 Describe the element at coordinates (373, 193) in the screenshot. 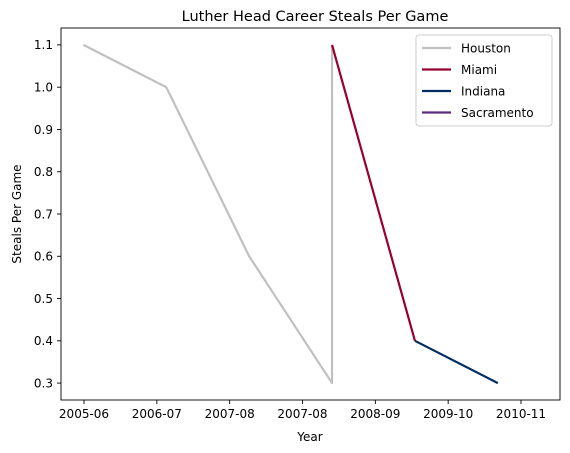

I see `series-line-miami` at that location.